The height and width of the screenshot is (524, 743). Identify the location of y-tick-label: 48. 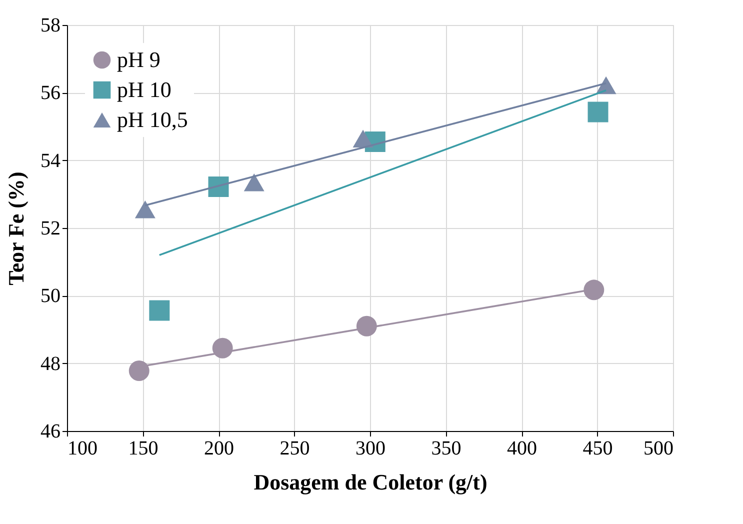
(50, 363).